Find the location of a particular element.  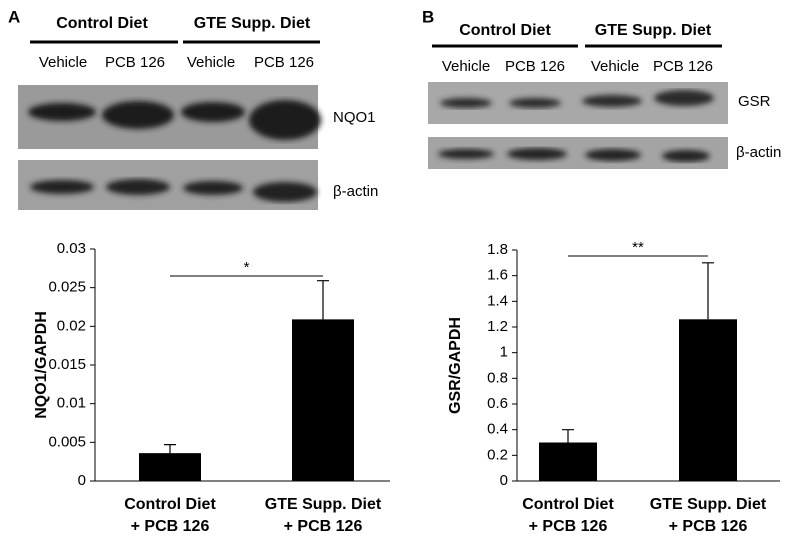

y-tick-label: 0.025 is located at coordinates (67, 287).